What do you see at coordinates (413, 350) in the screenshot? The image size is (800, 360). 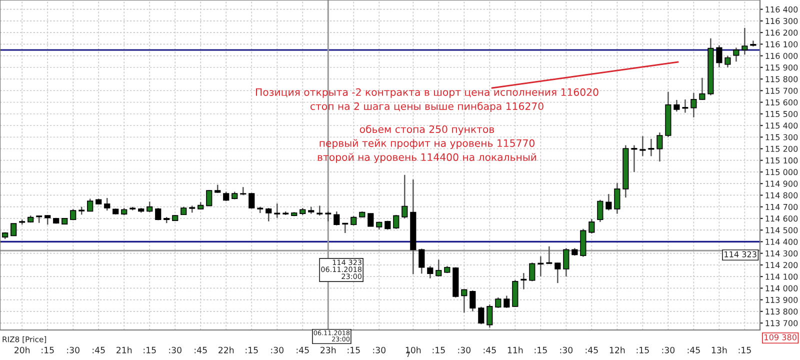 I see `x-tick-label: 10h` at bounding box center [413, 350].